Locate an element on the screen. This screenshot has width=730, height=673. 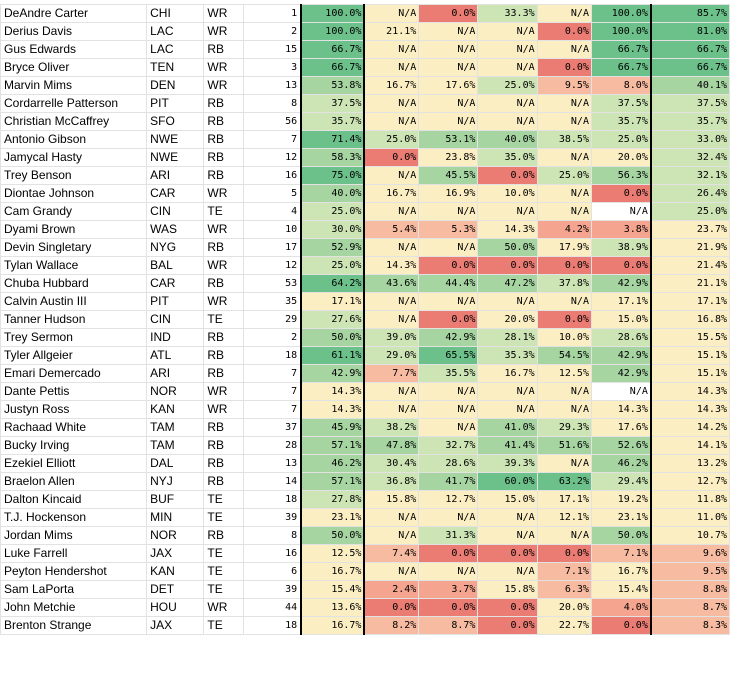
pct-cell-7: 14.3% is located at coordinates (690, 391).